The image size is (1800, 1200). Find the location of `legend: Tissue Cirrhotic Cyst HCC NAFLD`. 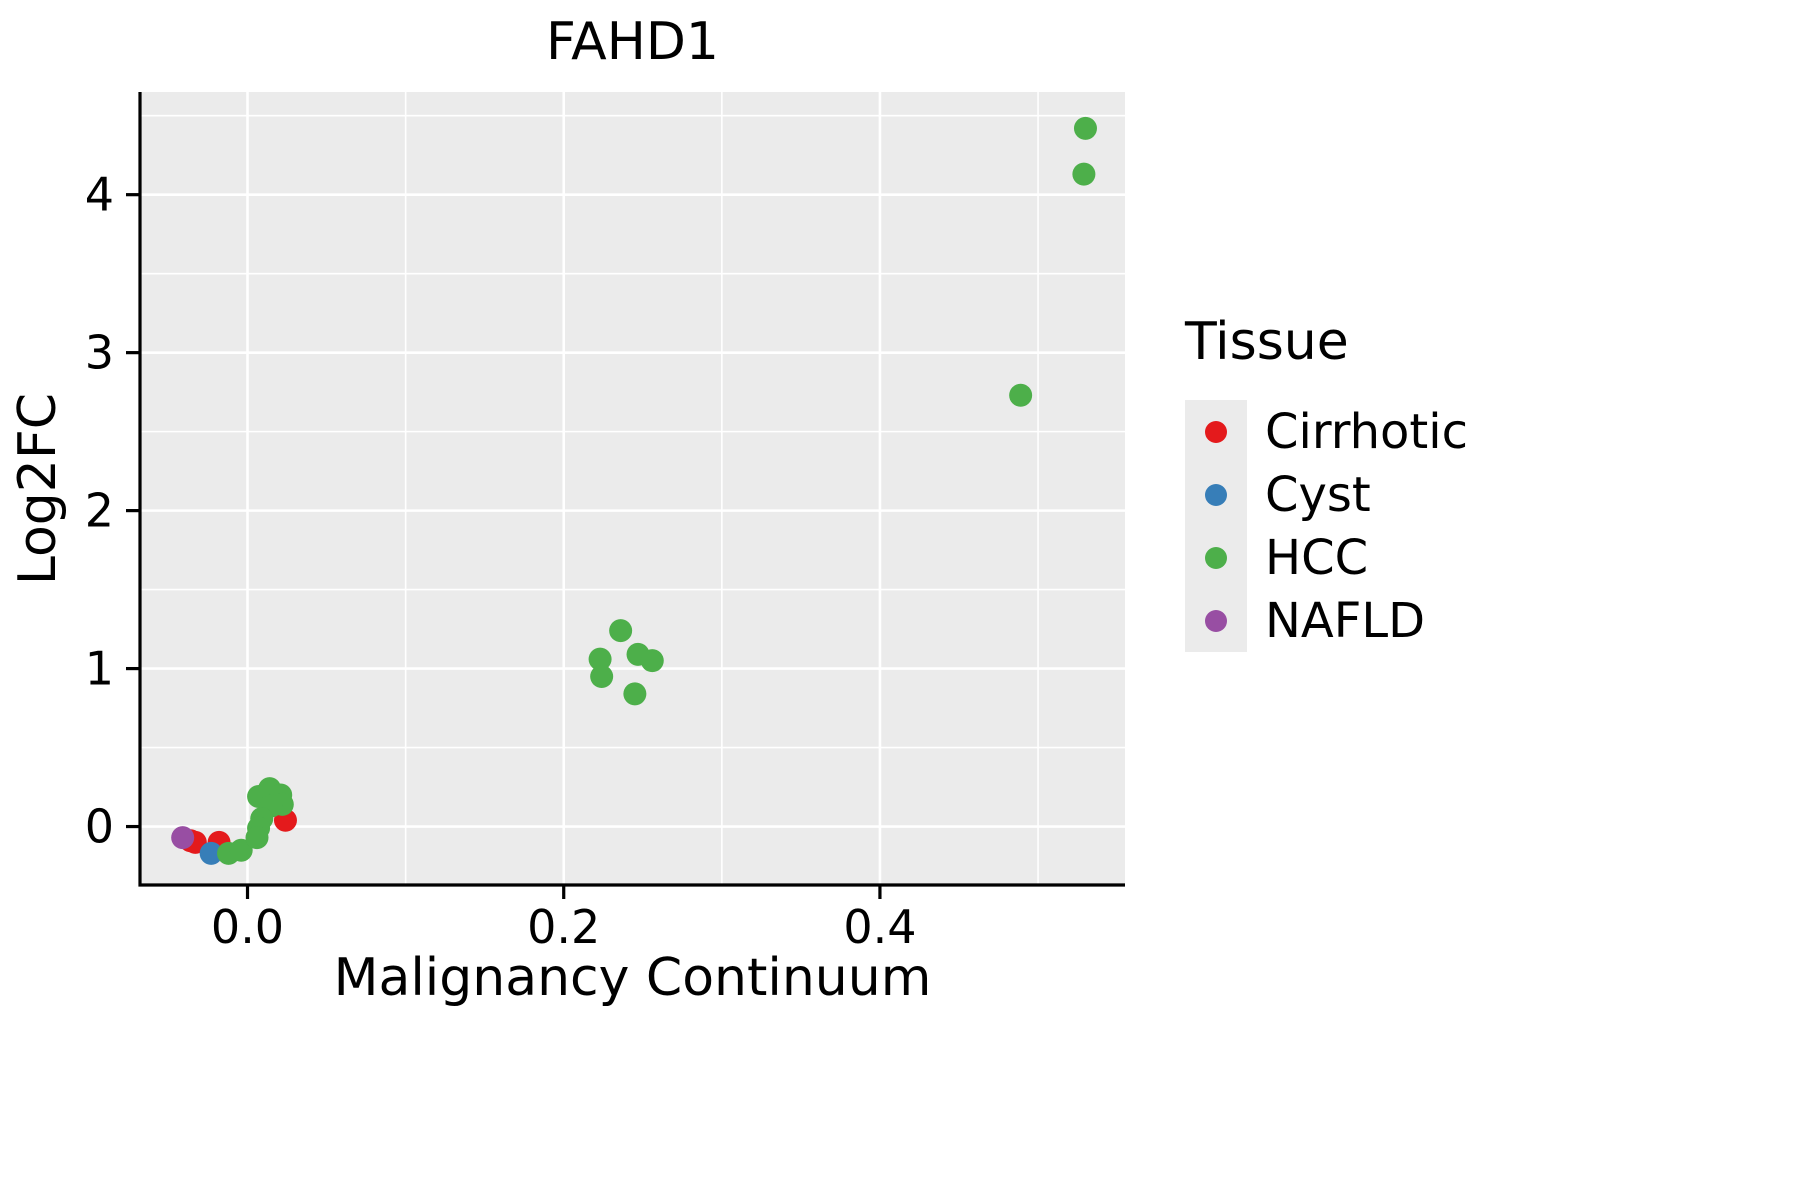

legend: Tissue Cirrhotic Cyst HCC NAFLD is located at coordinates (1326, 482).